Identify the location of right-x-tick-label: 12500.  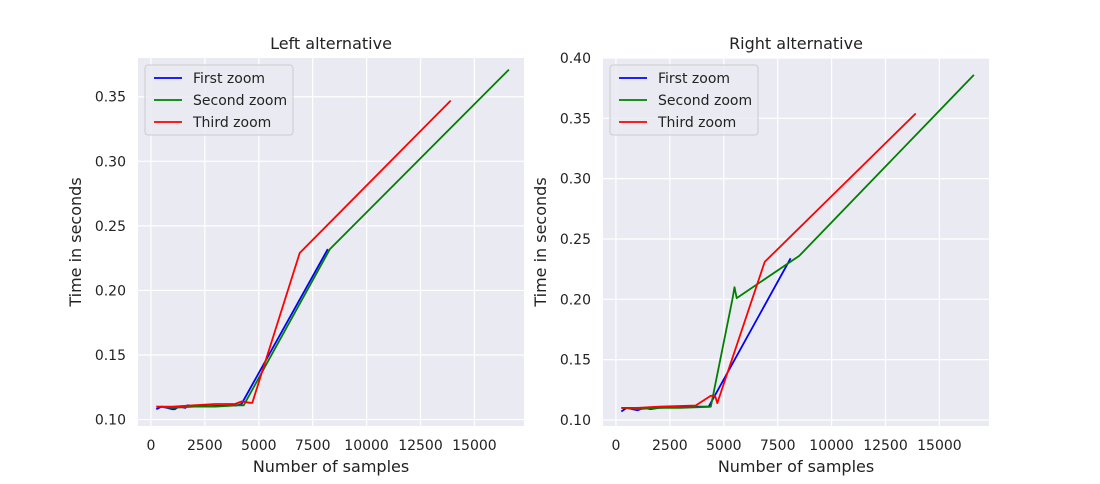
(885, 446).